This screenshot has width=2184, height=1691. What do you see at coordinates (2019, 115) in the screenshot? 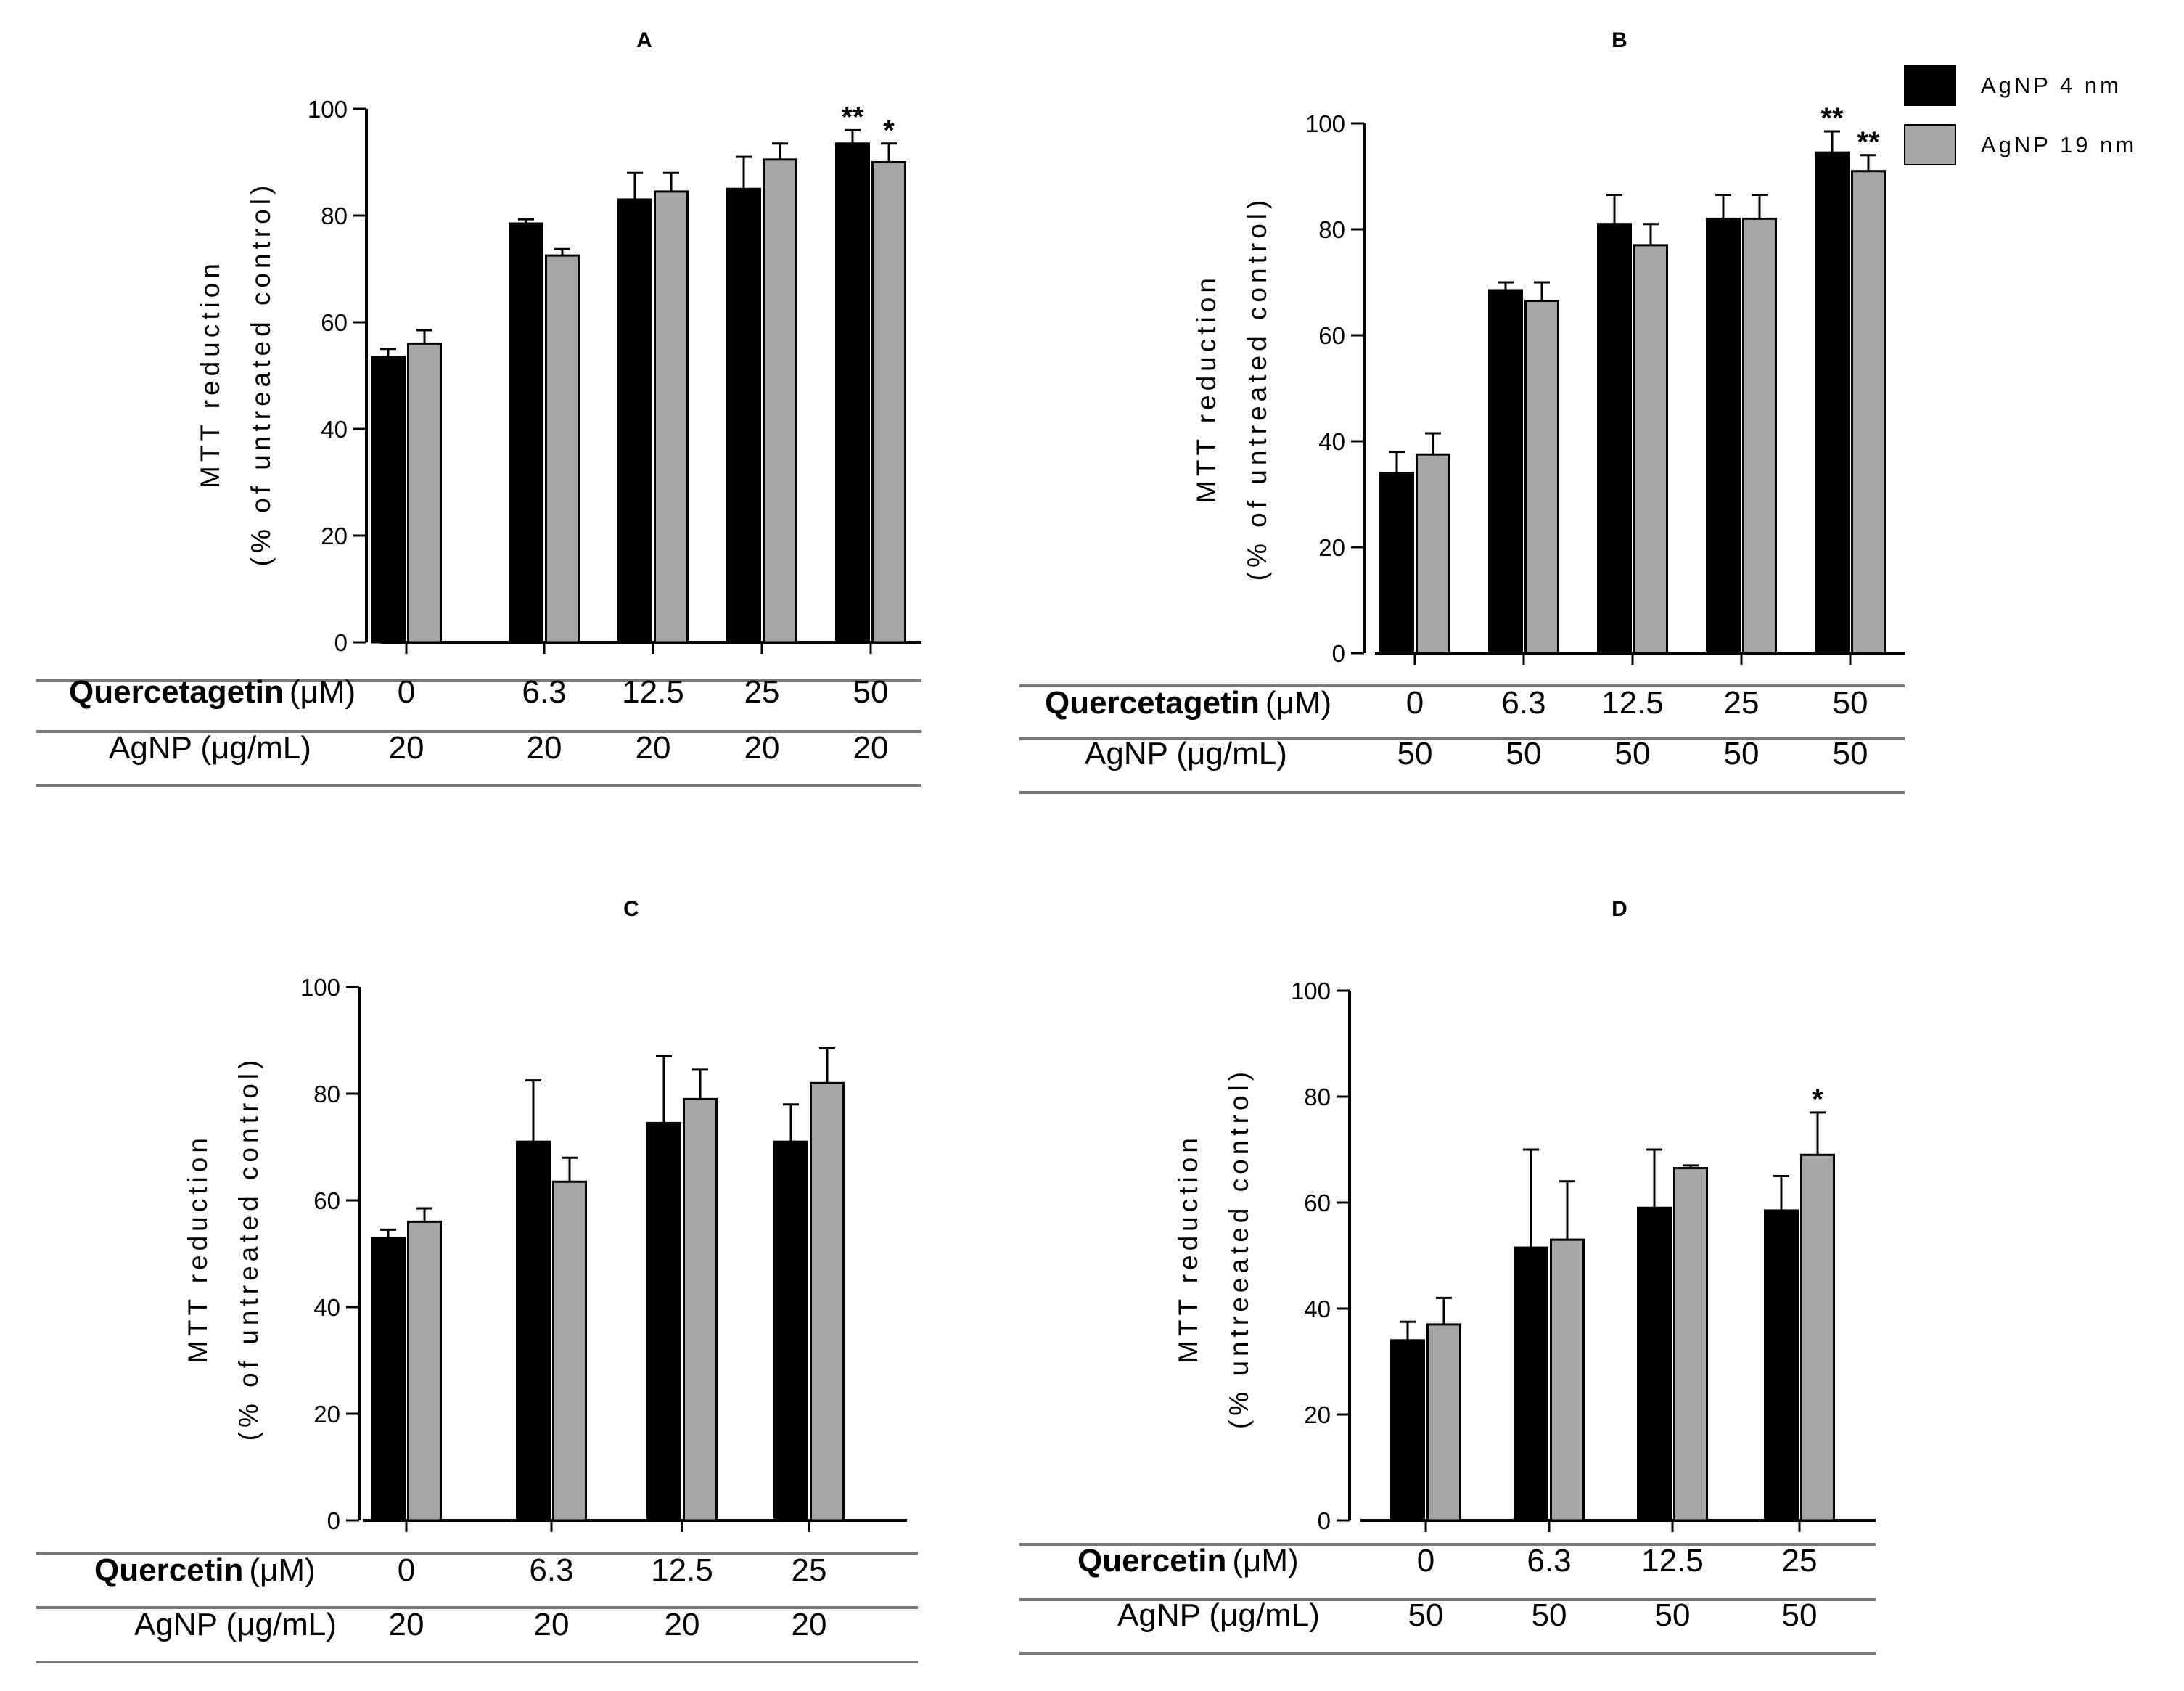
I see `legend: AgNP 4 nm AgNP 19 nm` at bounding box center [2019, 115].